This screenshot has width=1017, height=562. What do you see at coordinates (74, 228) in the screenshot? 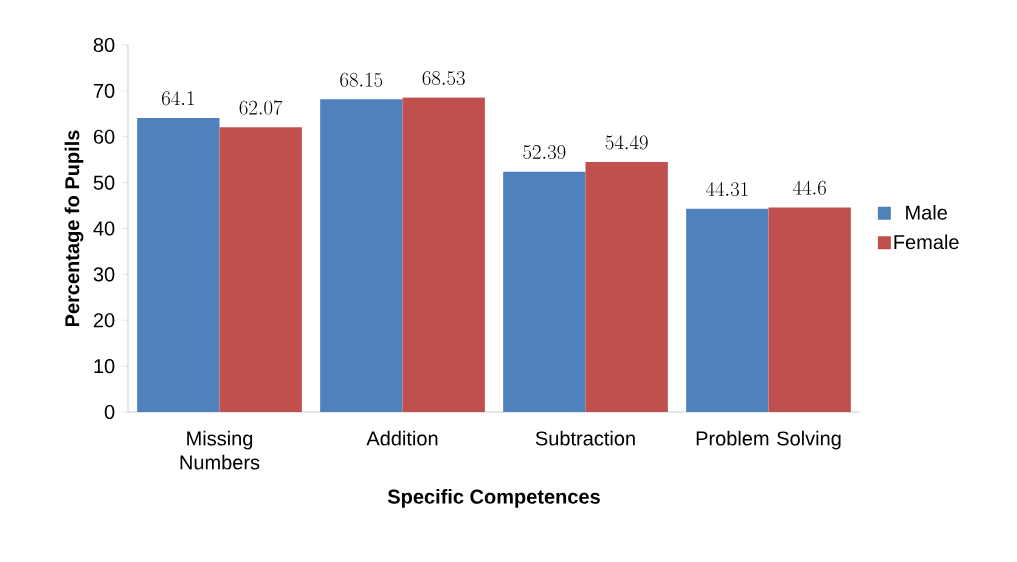
I see `y-axis-title: Percentage fo Pupils` at bounding box center [74, 228].